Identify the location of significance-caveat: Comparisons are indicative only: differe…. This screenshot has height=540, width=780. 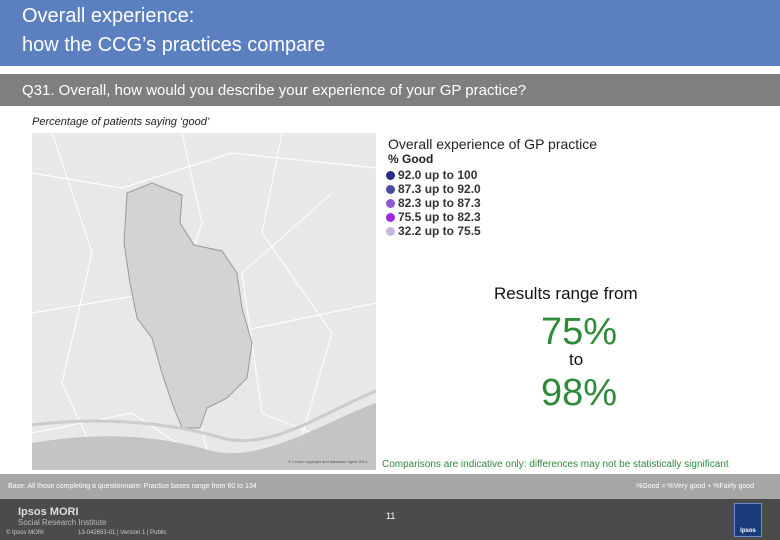
(555, 464).